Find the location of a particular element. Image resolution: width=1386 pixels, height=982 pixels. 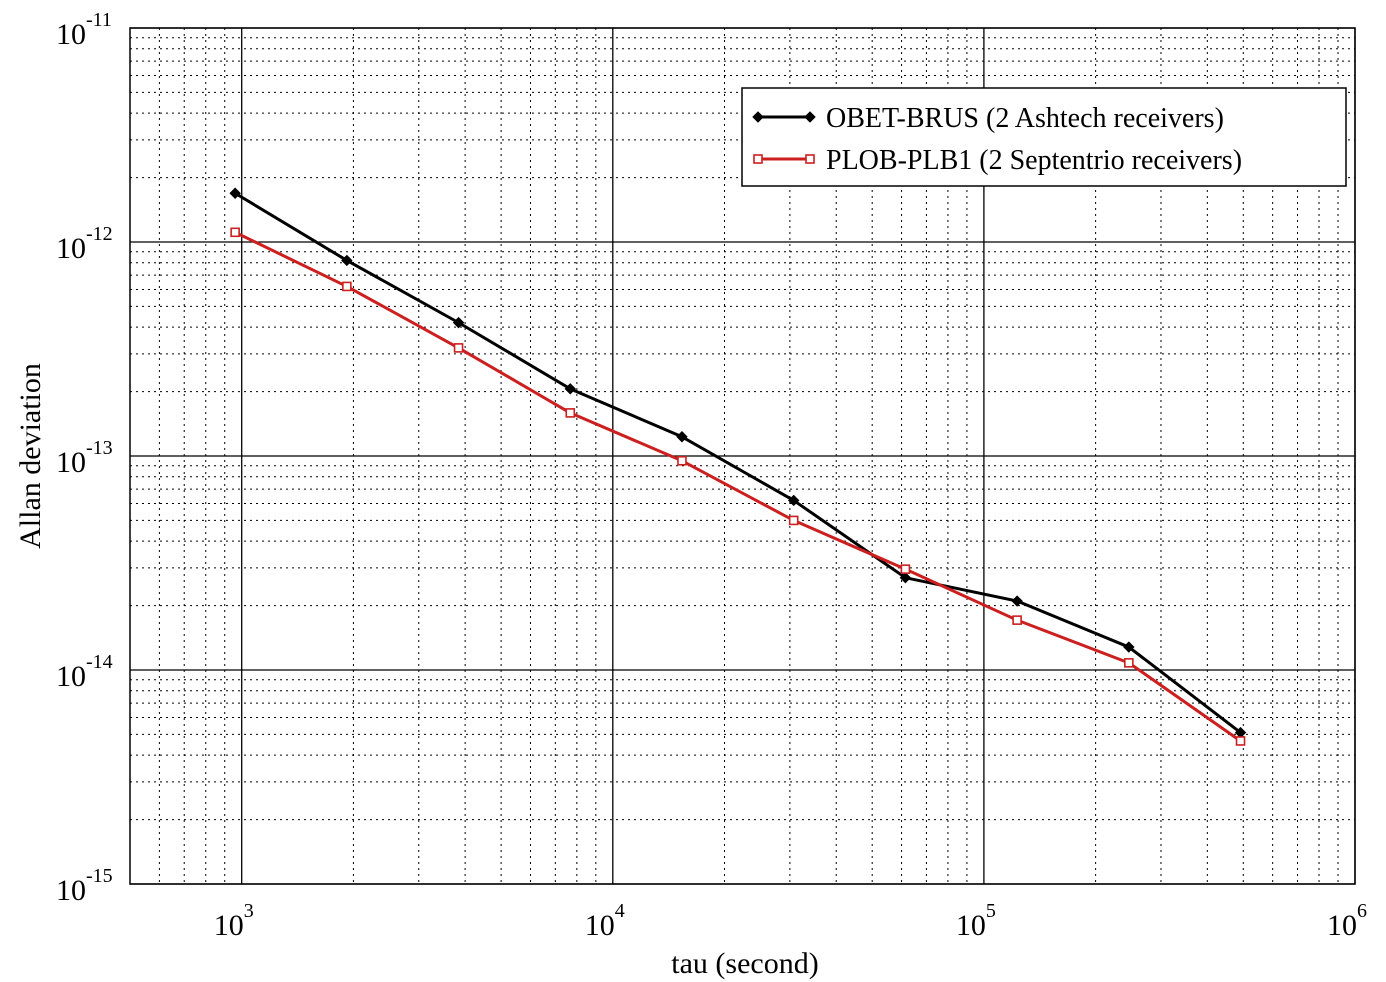

x-axis-label: tau (second) is located at coordinates (744, 963).